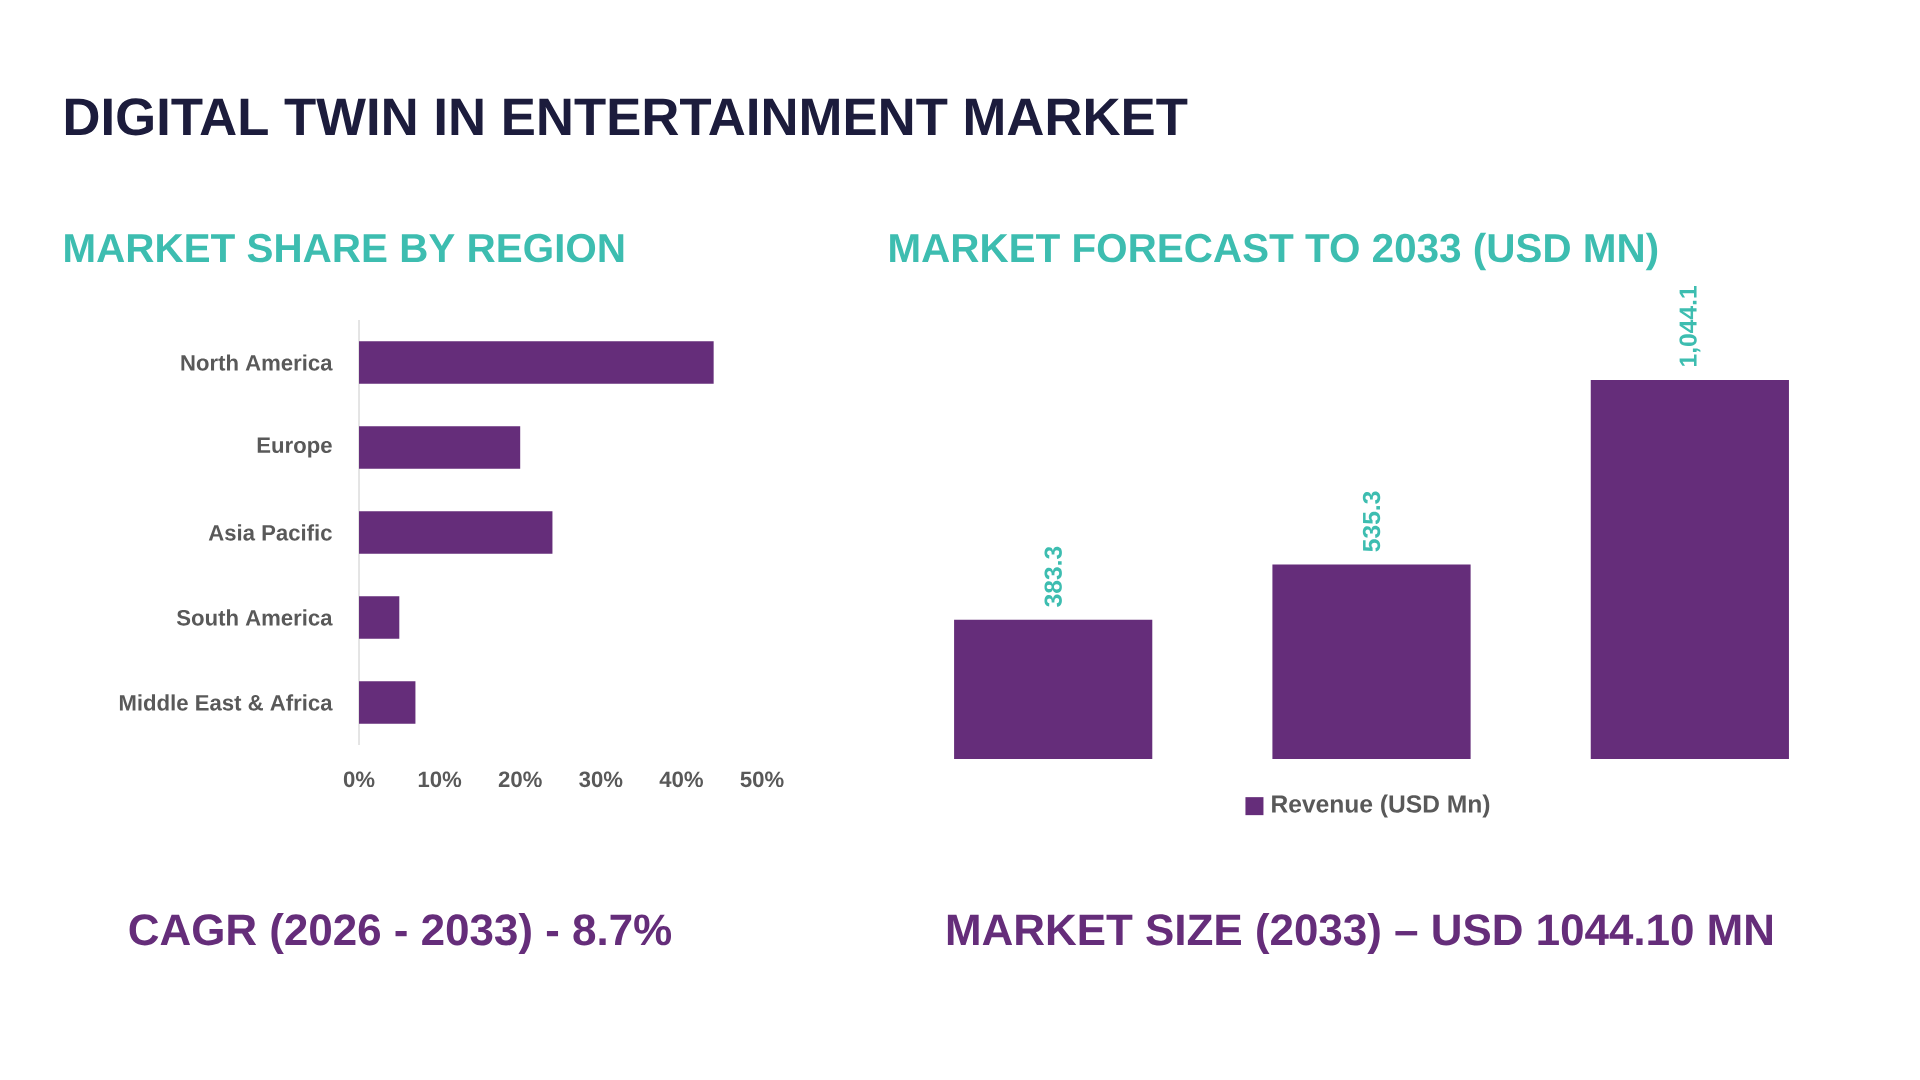 This screenshot has width=1920, height=1080. Describe the element at coordinates (626, 117) in the screenshot. I see `chart-title: DIGITAL TWIN IN ENTERTAINMENT MARKET` at that location.